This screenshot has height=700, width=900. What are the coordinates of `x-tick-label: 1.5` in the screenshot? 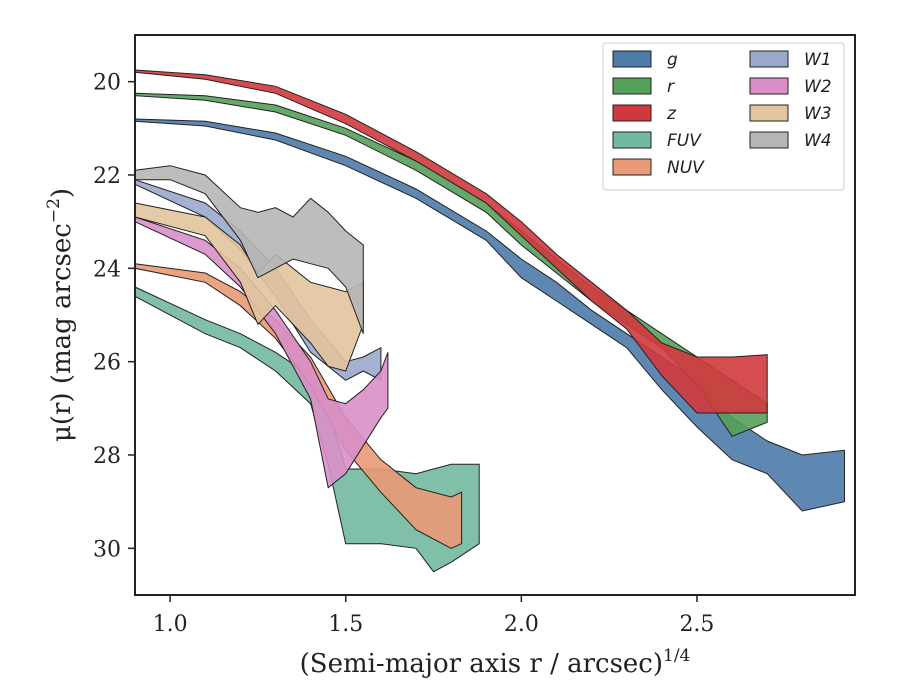 It's located at (345, 624).